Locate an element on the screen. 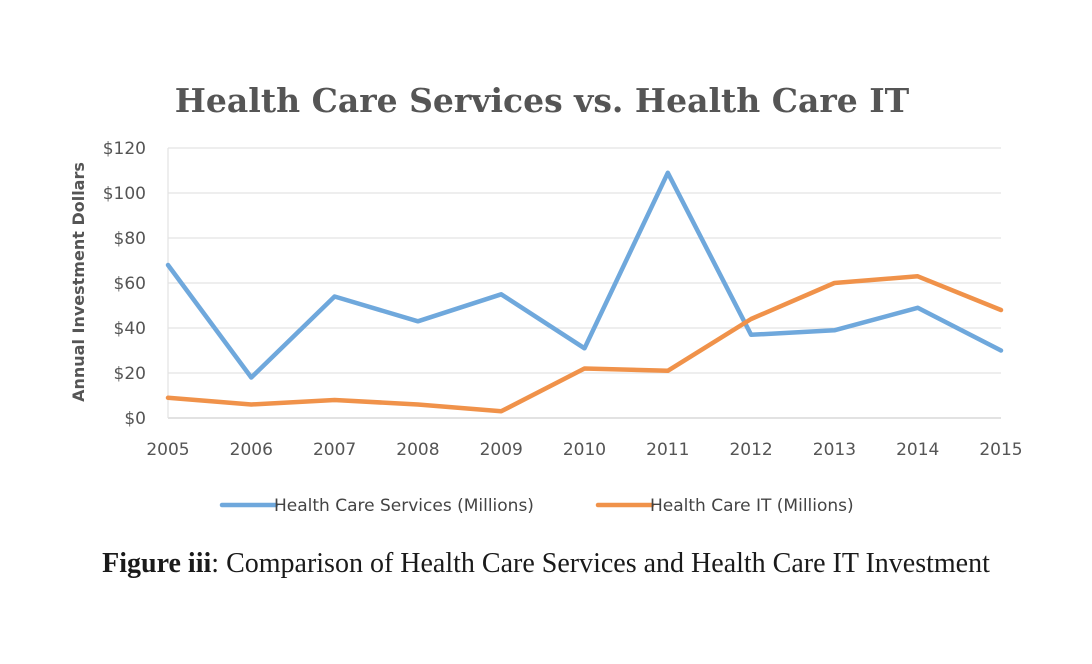  x-tick-label: 2010 is located at coordinates (584, 450).